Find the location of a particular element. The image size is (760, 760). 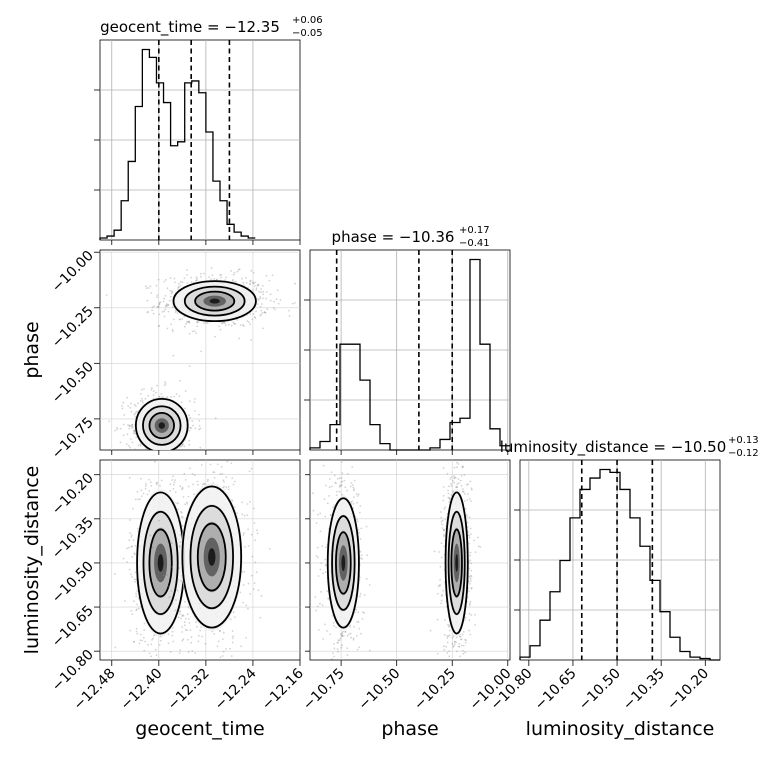

hist-luminosity_distance is located at coordinates (619, 564).